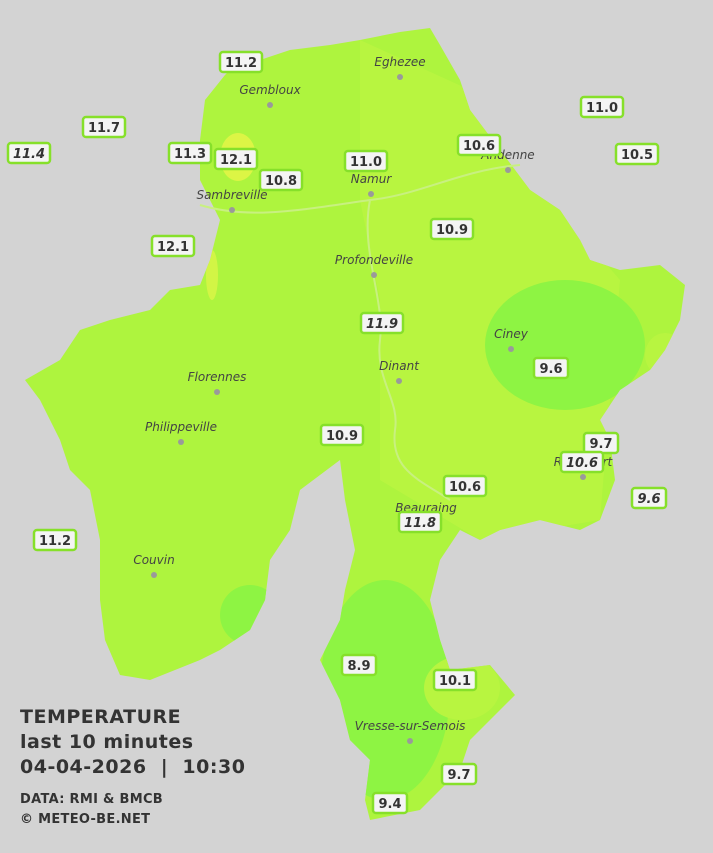 This screenshot has width=713, height=853. I want to click on legend-credit: © METEO-BE.NET, so click(85, 819).